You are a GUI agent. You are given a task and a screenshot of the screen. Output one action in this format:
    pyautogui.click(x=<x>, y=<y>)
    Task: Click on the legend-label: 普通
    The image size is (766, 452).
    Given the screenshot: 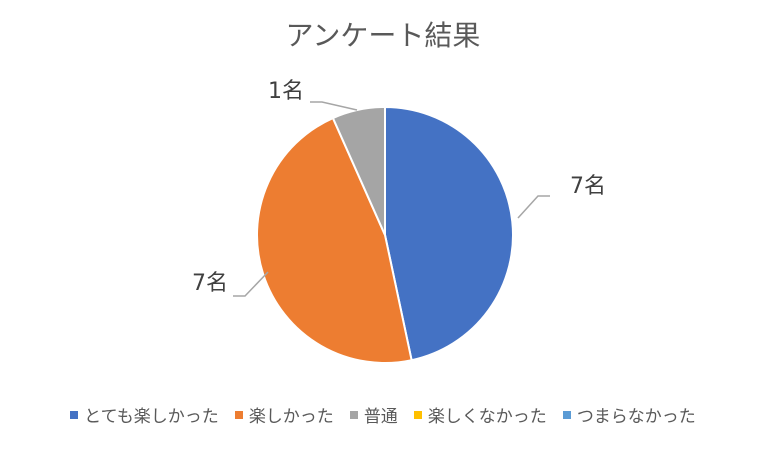 What is the action you would take?
    pyautogui.click(x=380, y=417)
    